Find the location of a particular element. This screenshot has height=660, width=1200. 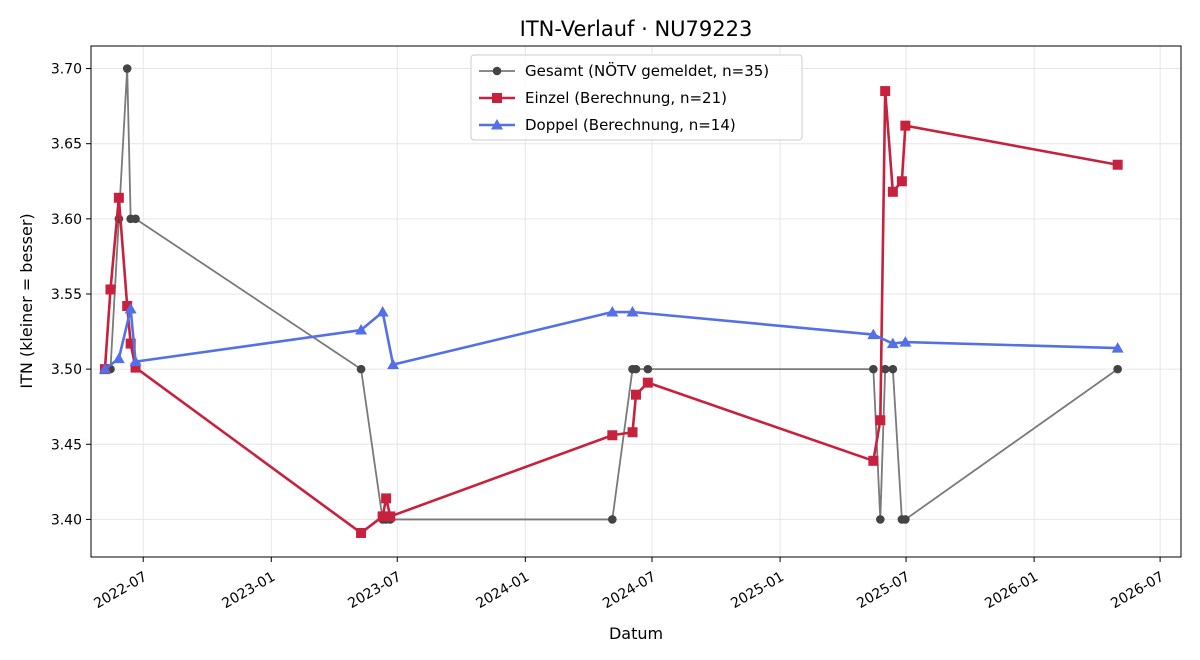

legend-box is located at coordinates (636, 97).